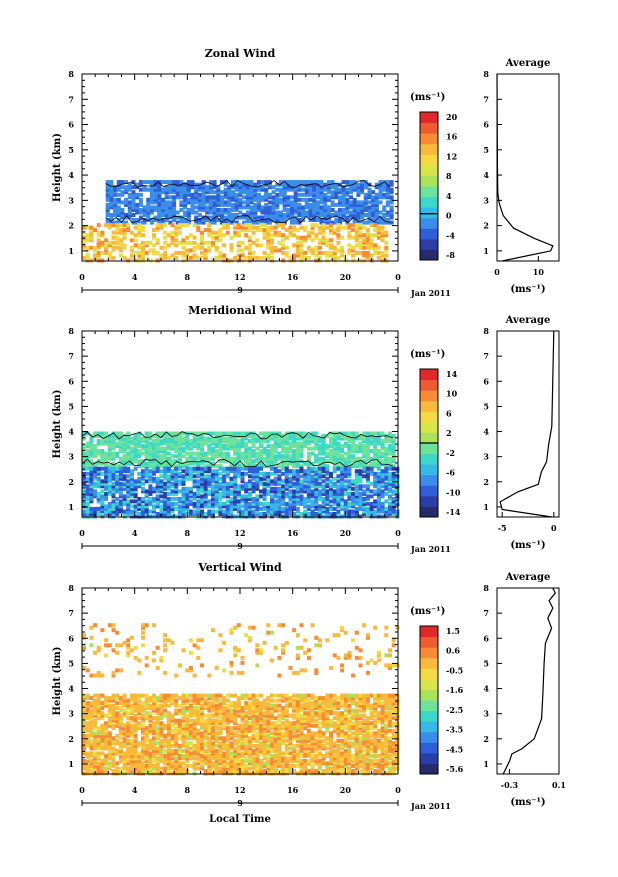 The height and width of the screenshot is (877, 618). What do you see at coordinates (430, 549) in the screenshot?
I see `date-label: Jan 2011` at bounding box center [430, 549].